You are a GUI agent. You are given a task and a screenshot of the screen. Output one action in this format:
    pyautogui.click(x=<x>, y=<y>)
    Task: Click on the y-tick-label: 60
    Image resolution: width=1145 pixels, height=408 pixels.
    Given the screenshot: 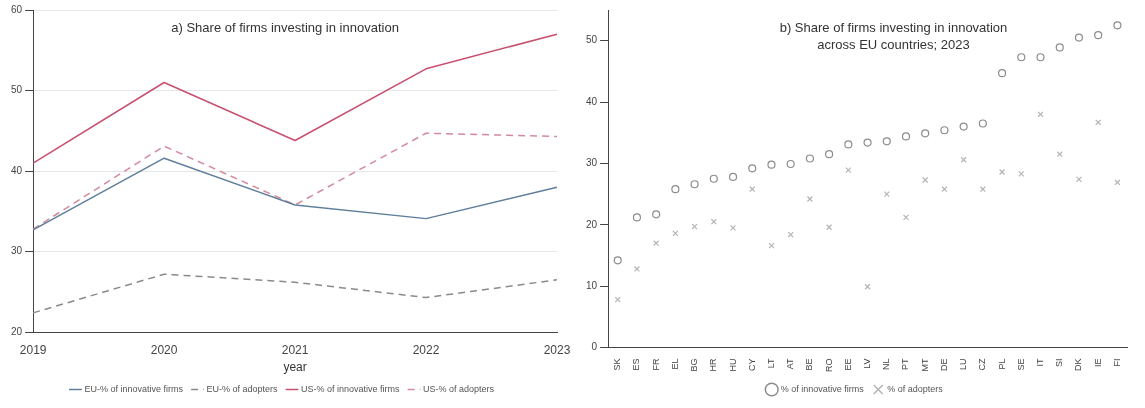 What is the action you would take?
    pyautogui.click(x=17, y=9)
    